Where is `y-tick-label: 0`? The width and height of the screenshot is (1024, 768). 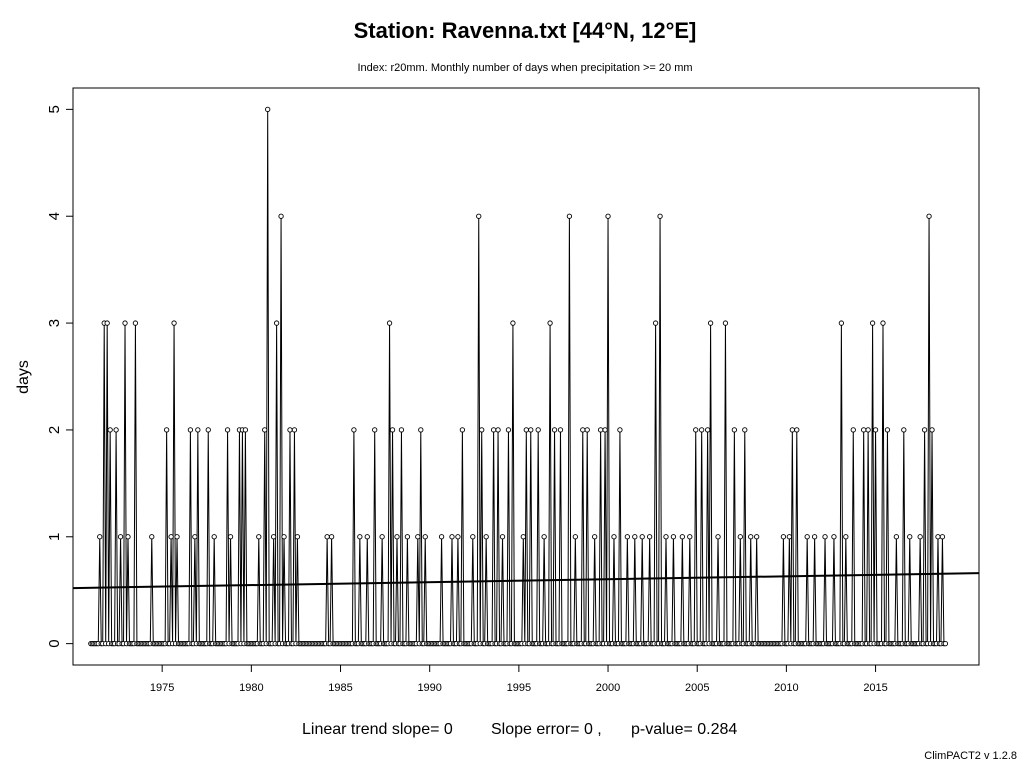 y-tick-label: 0 is located at coordinates (54, 643).